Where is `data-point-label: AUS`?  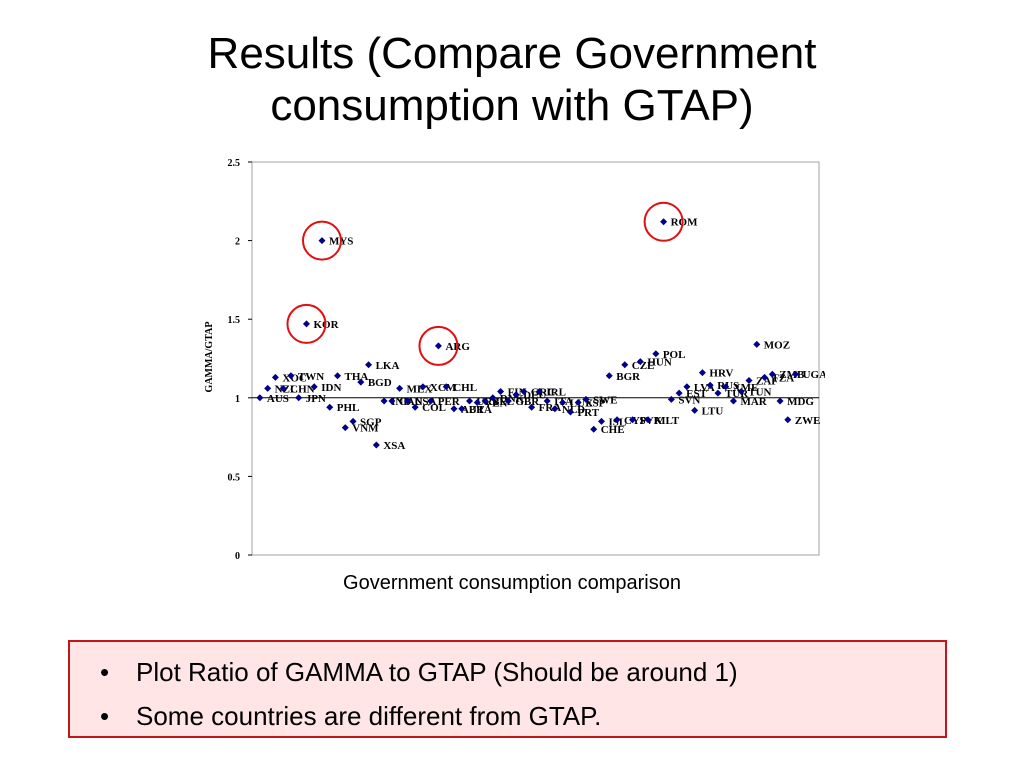
data-point-label: AUS is located at coordinates (278, 399).